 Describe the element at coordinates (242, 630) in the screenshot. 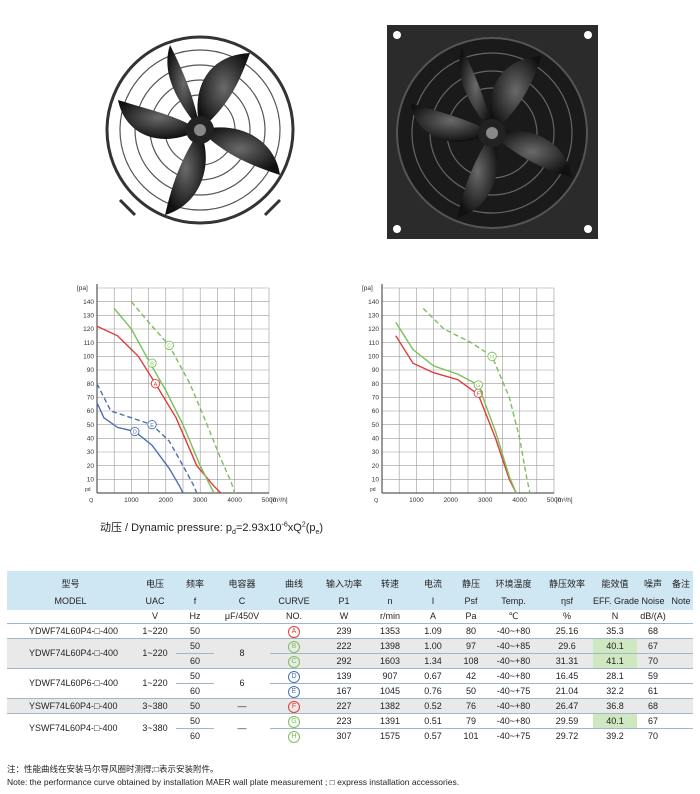

I see `capacitor-cell` at that location.